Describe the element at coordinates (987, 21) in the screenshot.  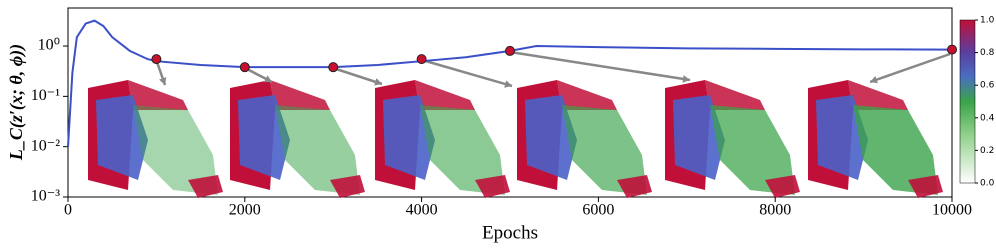
I see `colorbar-tick-label: 1.0` at that location.